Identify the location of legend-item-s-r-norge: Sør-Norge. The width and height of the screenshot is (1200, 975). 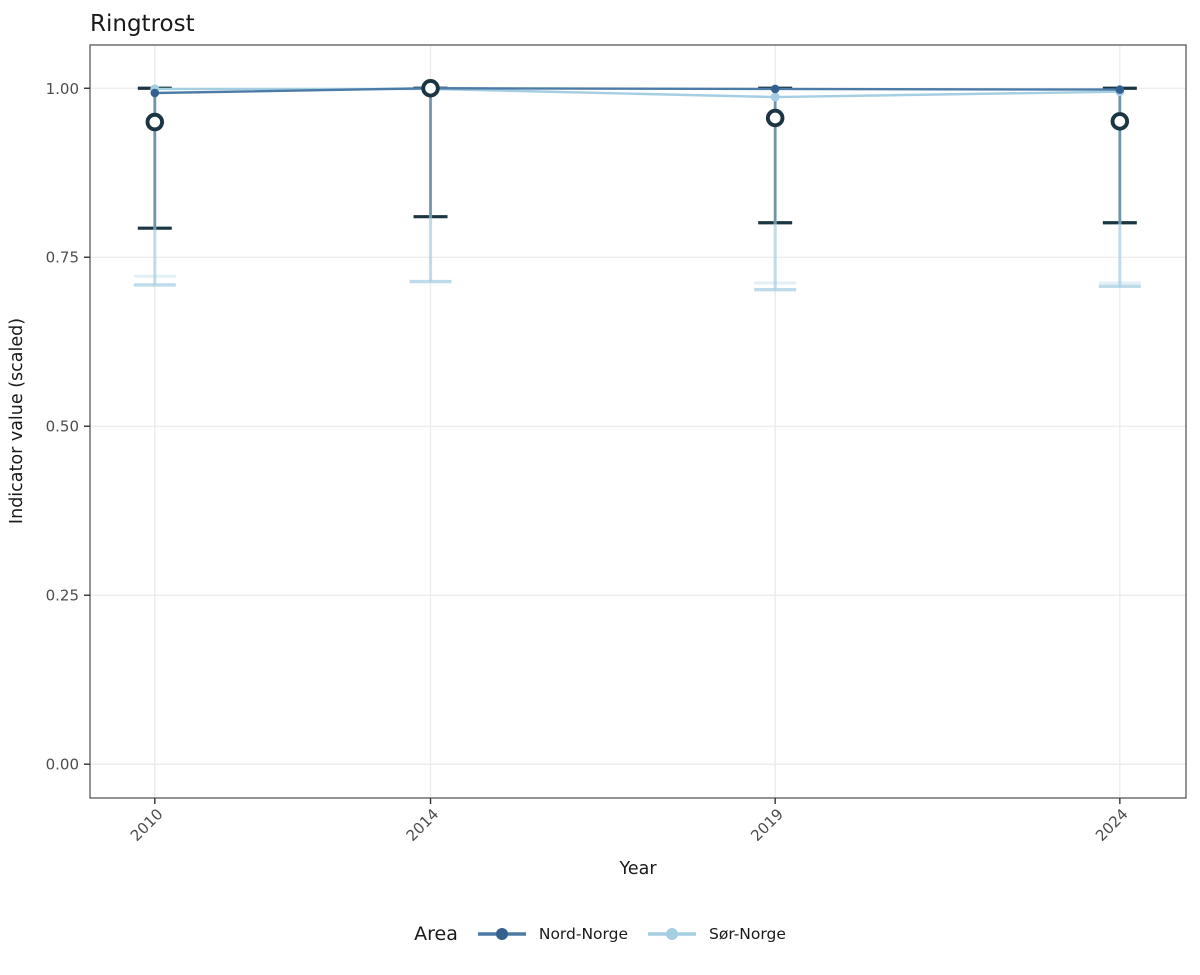
(715, 934).